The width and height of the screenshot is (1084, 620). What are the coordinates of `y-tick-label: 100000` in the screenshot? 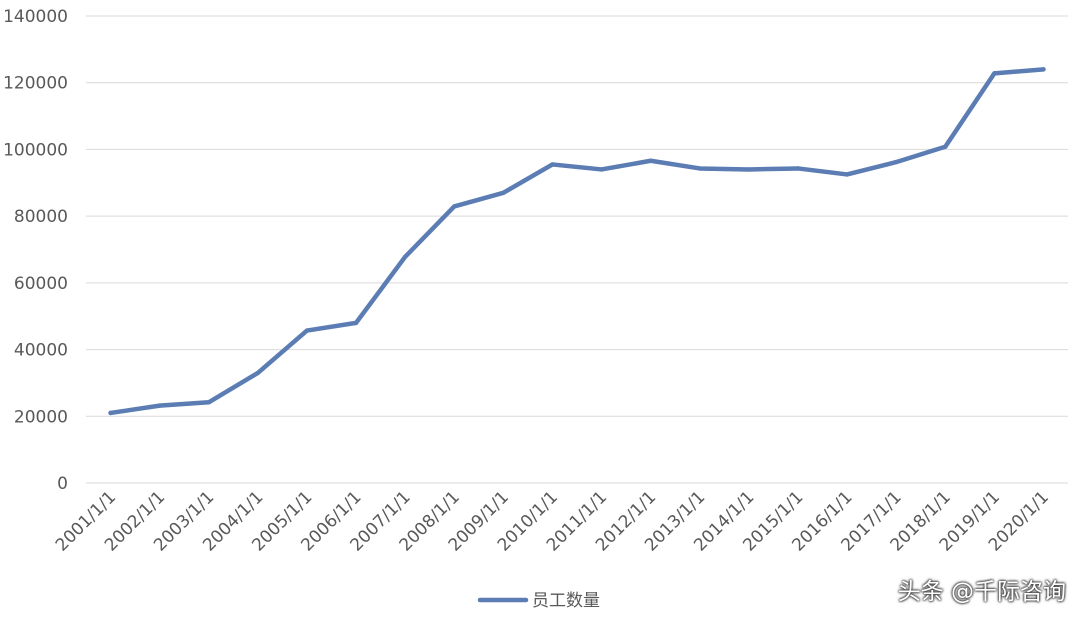 It's located at (35, 150).